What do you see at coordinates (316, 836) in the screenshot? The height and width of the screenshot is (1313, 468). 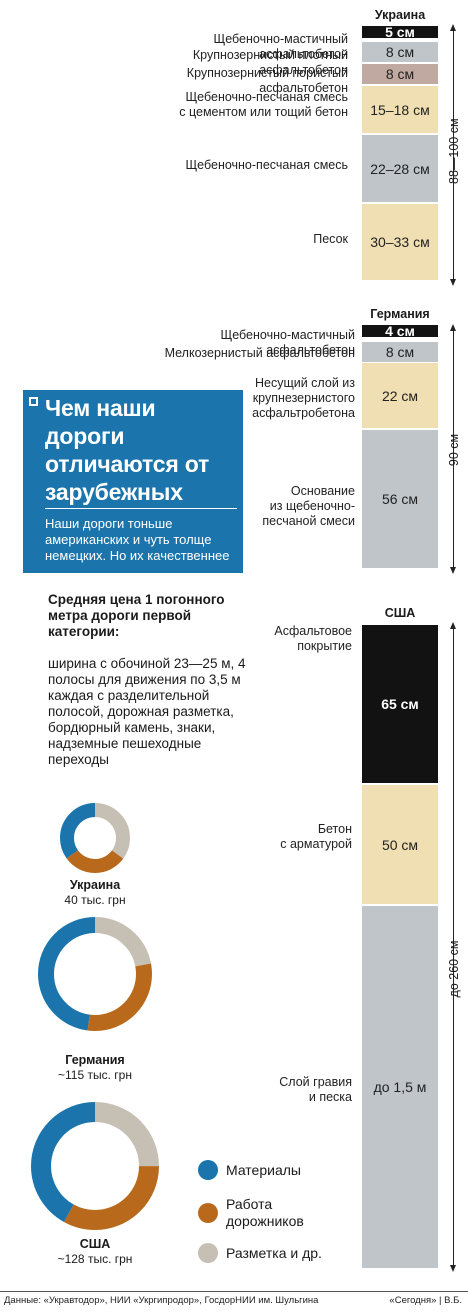 I see `usa-layer-2-label: Бетон с арматурой` at bounding box center [316, 836].